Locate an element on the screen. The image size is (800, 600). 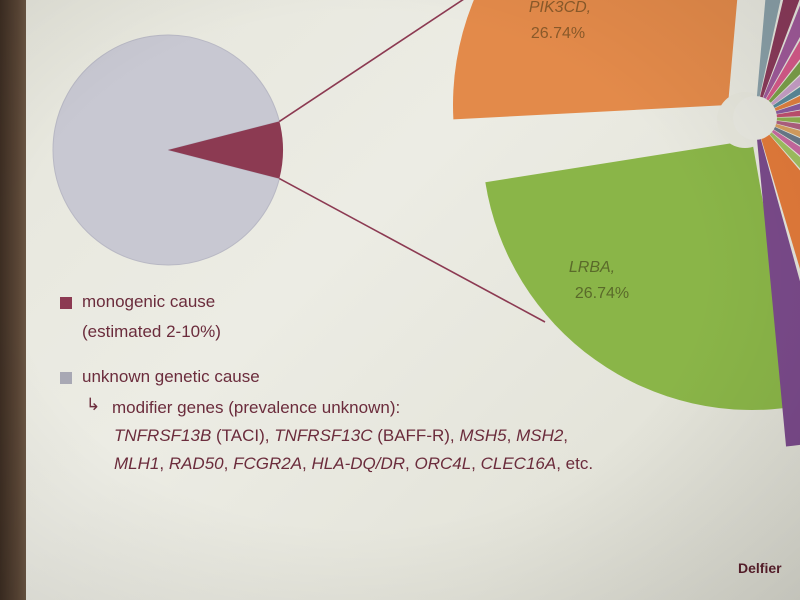
pie-slice-monogenic is located at coordinates (225, 150).